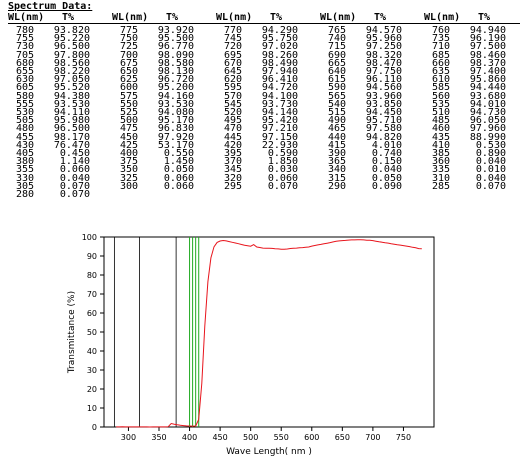  Describe the element at coordinates (175, 88) in the screenshot. I see `transmittance-cell: 95.200` at that location.